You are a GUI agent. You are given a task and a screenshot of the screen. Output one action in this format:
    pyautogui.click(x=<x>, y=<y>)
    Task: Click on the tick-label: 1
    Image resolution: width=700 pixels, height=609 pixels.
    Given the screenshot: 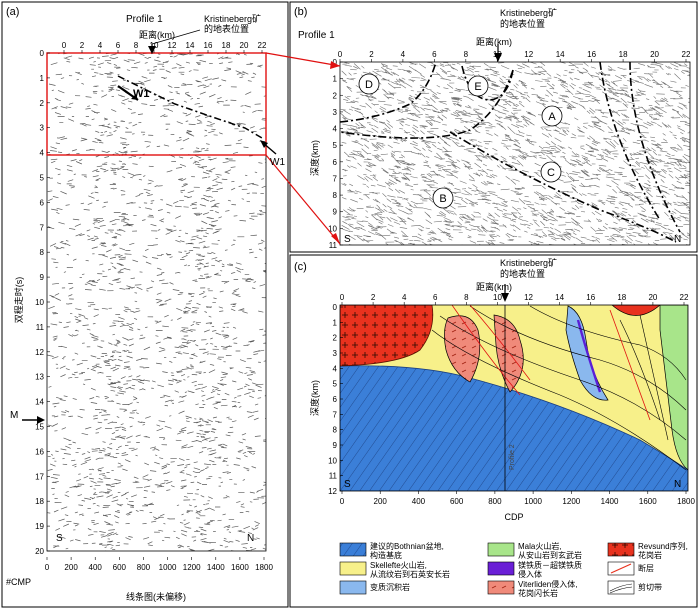 What is the action you would take?
    pyautogui.click(x=335, y=79)
    